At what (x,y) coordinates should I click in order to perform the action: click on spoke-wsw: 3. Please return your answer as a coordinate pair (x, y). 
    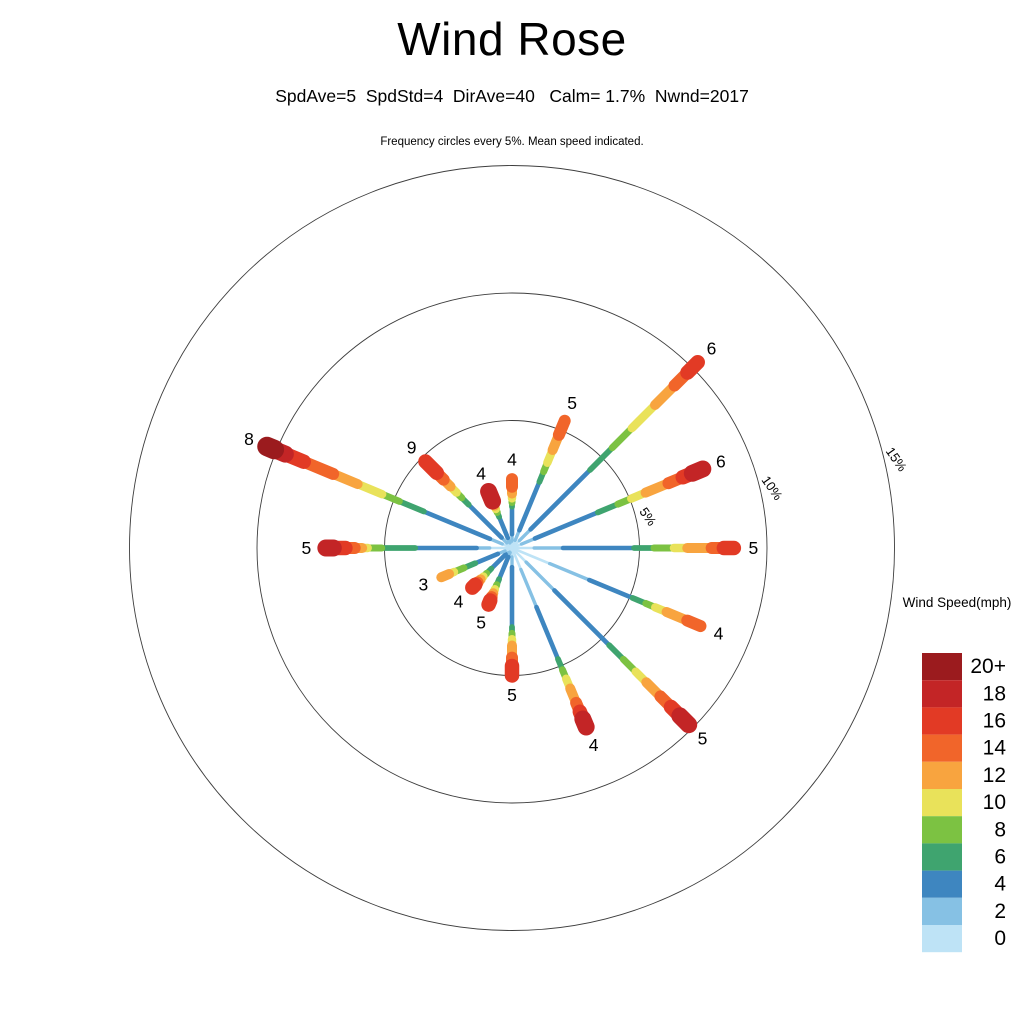
    Looking at the image, I should click on (466, 570).